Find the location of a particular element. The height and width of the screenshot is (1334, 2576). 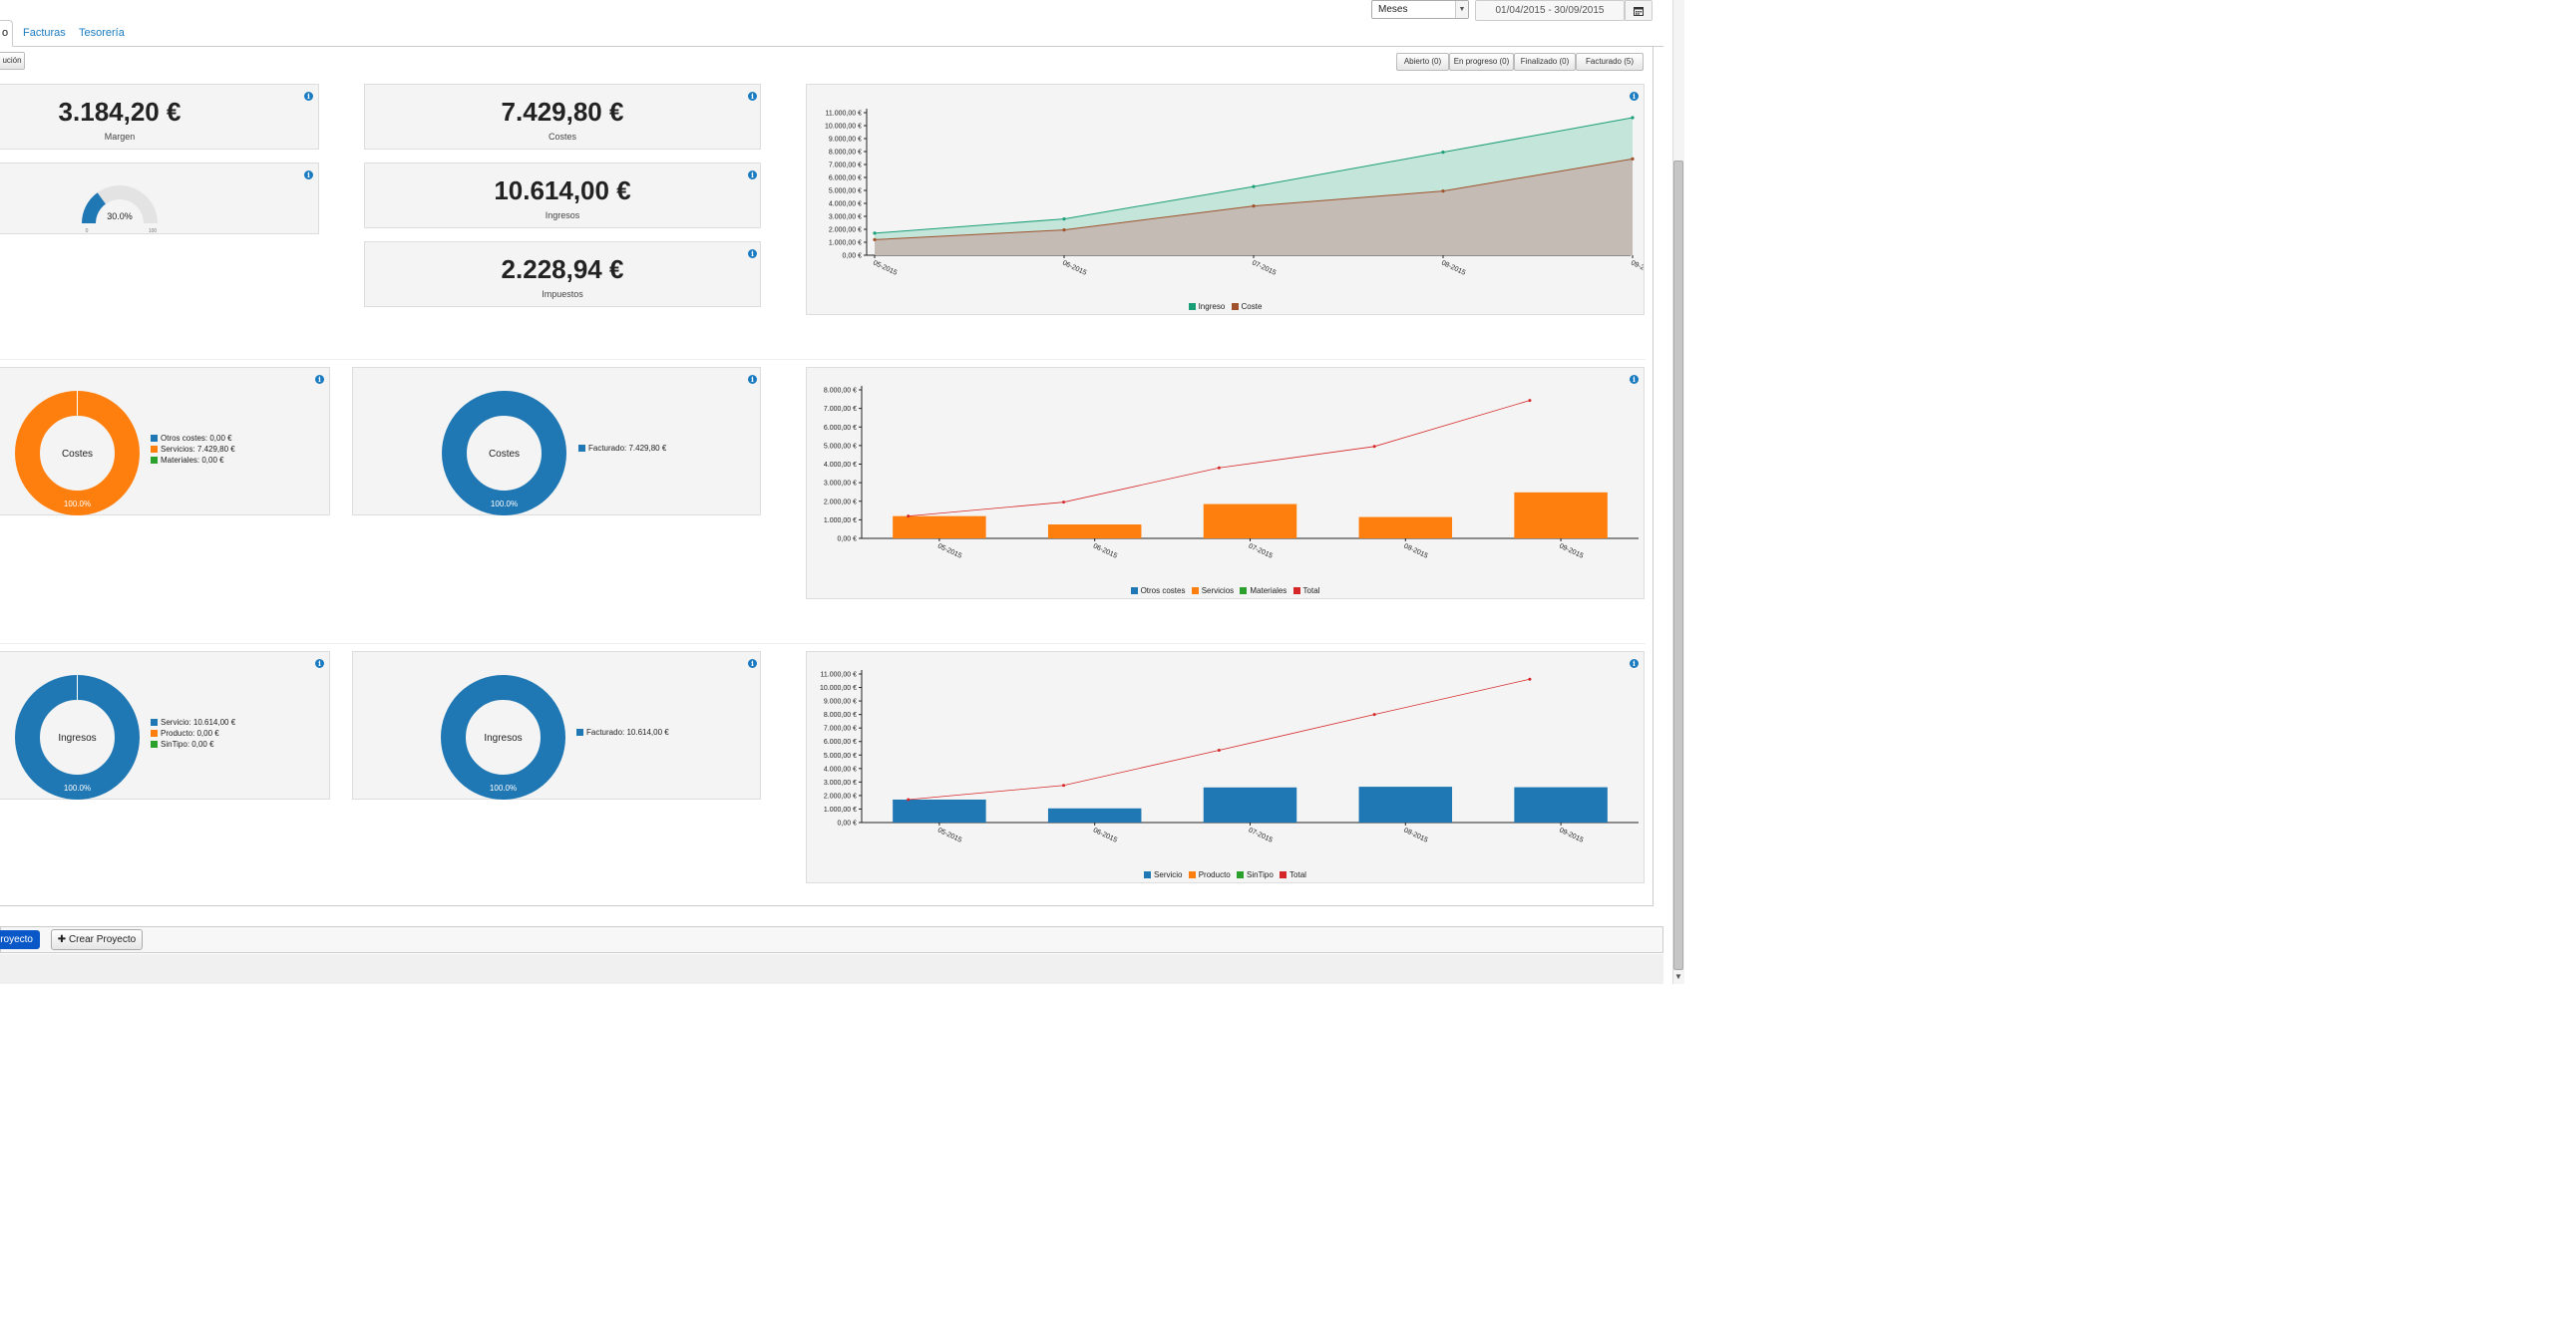

proyecto-button: royecto is located at coordinates (20, 939).